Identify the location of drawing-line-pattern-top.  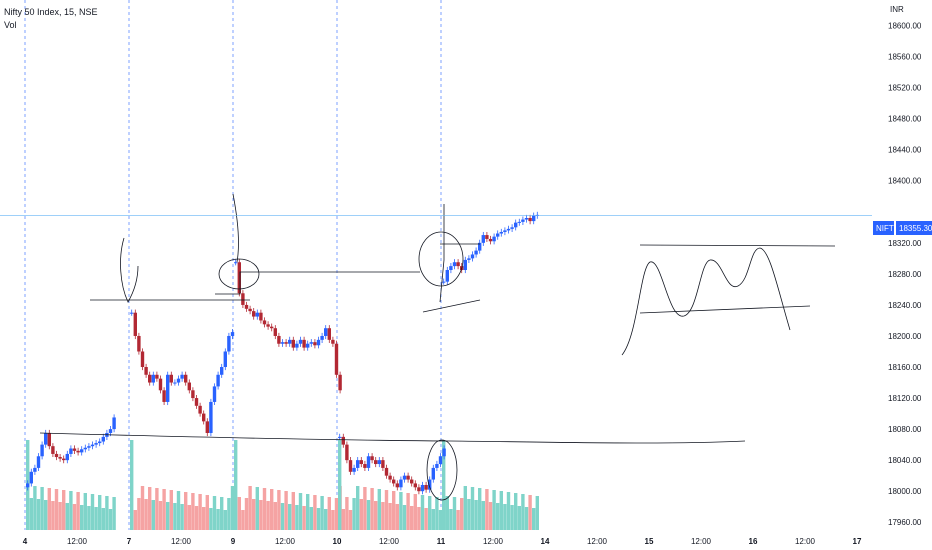
(737, 245).